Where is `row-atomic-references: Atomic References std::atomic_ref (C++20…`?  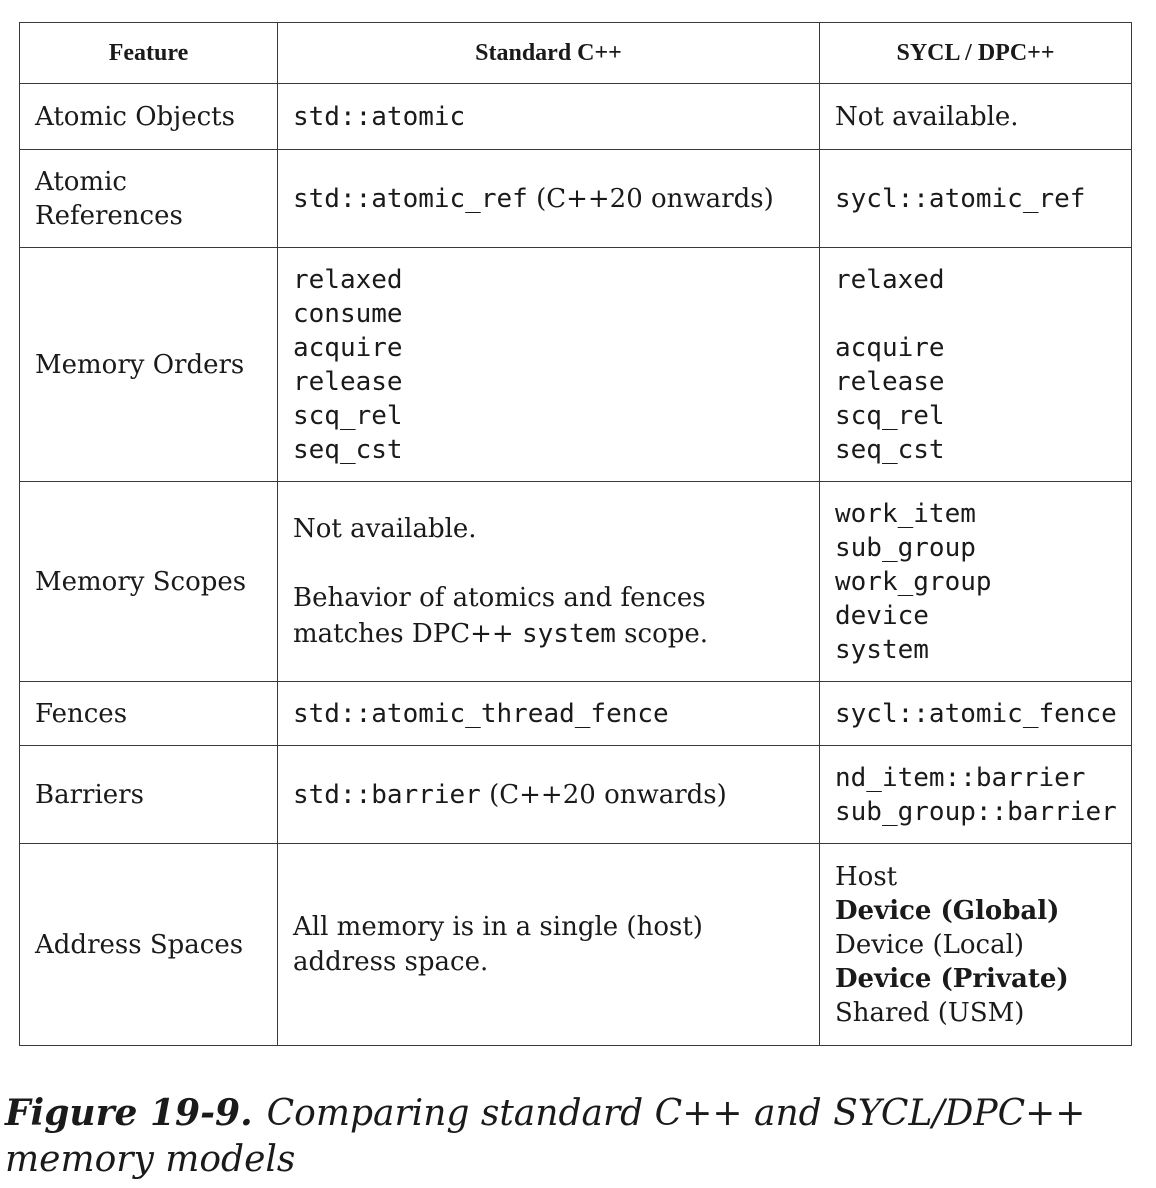
row-atomic-references: Atomic References std::atomic_ref (C++20… is located at coordinates (575, 198).